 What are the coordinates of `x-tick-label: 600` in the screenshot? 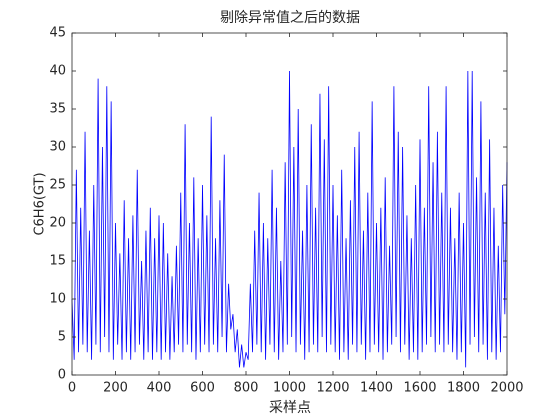 It's located at (202, 388).